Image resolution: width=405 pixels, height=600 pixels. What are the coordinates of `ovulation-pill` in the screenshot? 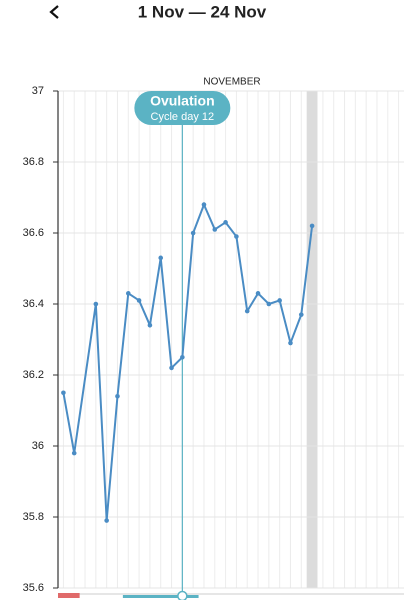 It's located at (182, 108).